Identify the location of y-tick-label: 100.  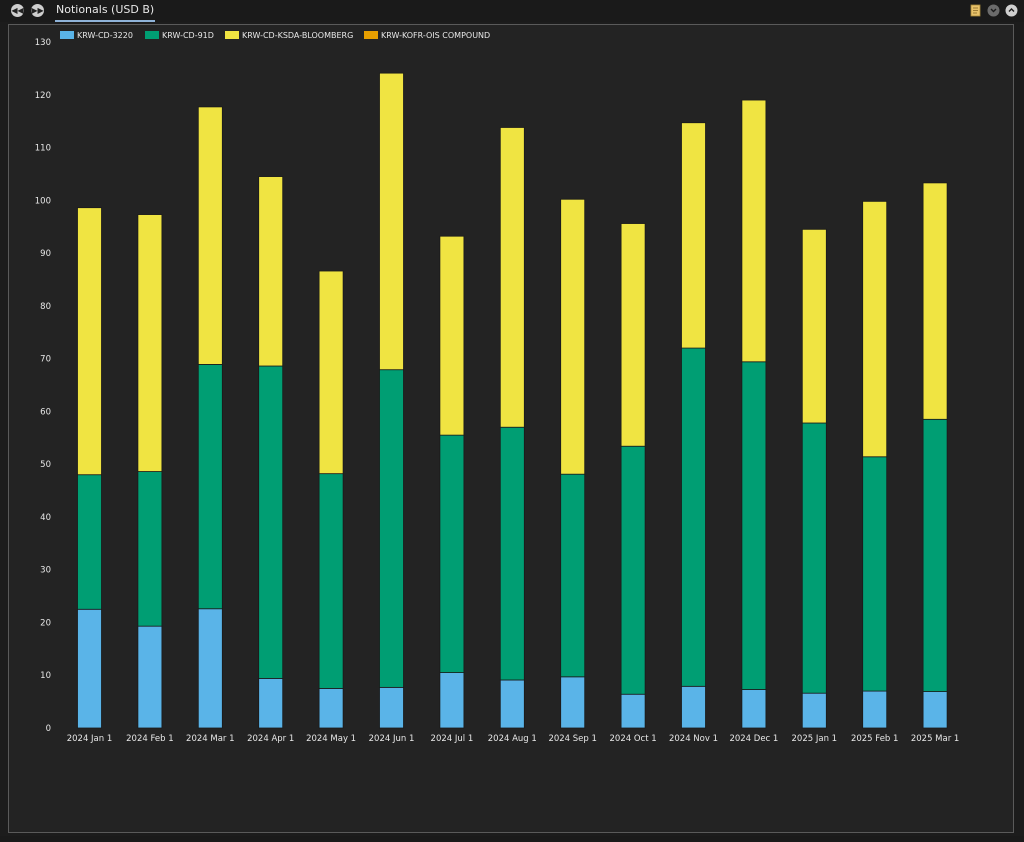
(43, 201).